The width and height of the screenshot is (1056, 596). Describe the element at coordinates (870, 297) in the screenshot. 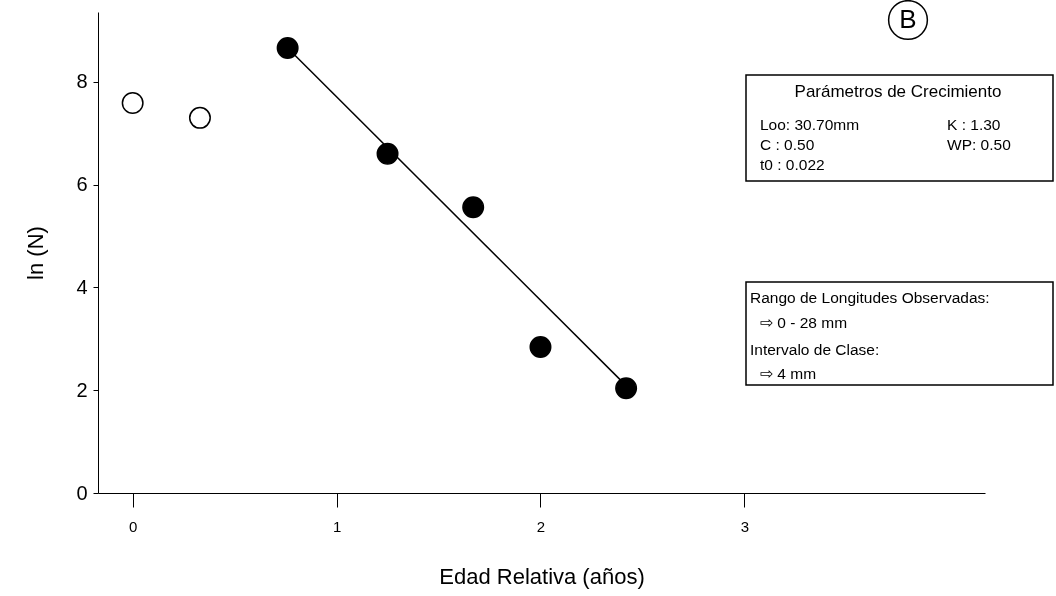

I see `annotation: Rango de Longitudes Observadas:` at that location.